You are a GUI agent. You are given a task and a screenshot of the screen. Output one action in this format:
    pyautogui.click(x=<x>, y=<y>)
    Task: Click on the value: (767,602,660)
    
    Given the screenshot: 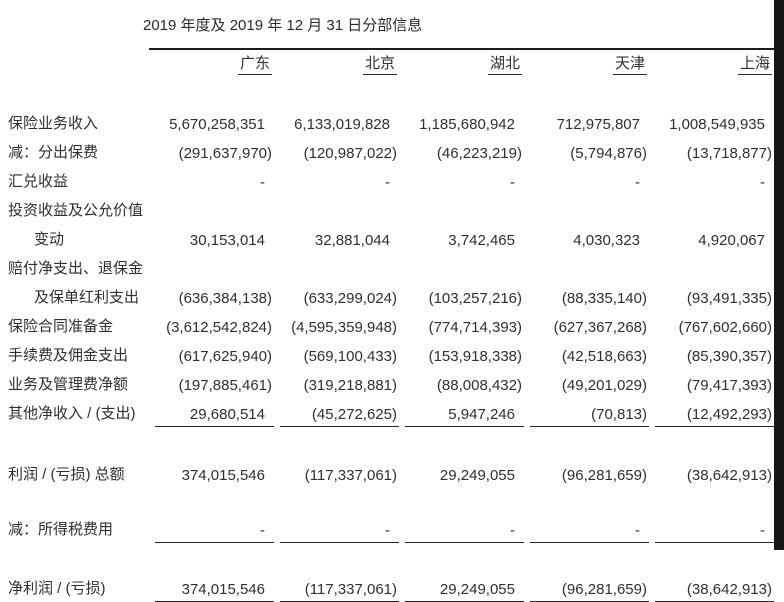 What is the action you would take?
    pyautogui.click(x=714, y=329)
    